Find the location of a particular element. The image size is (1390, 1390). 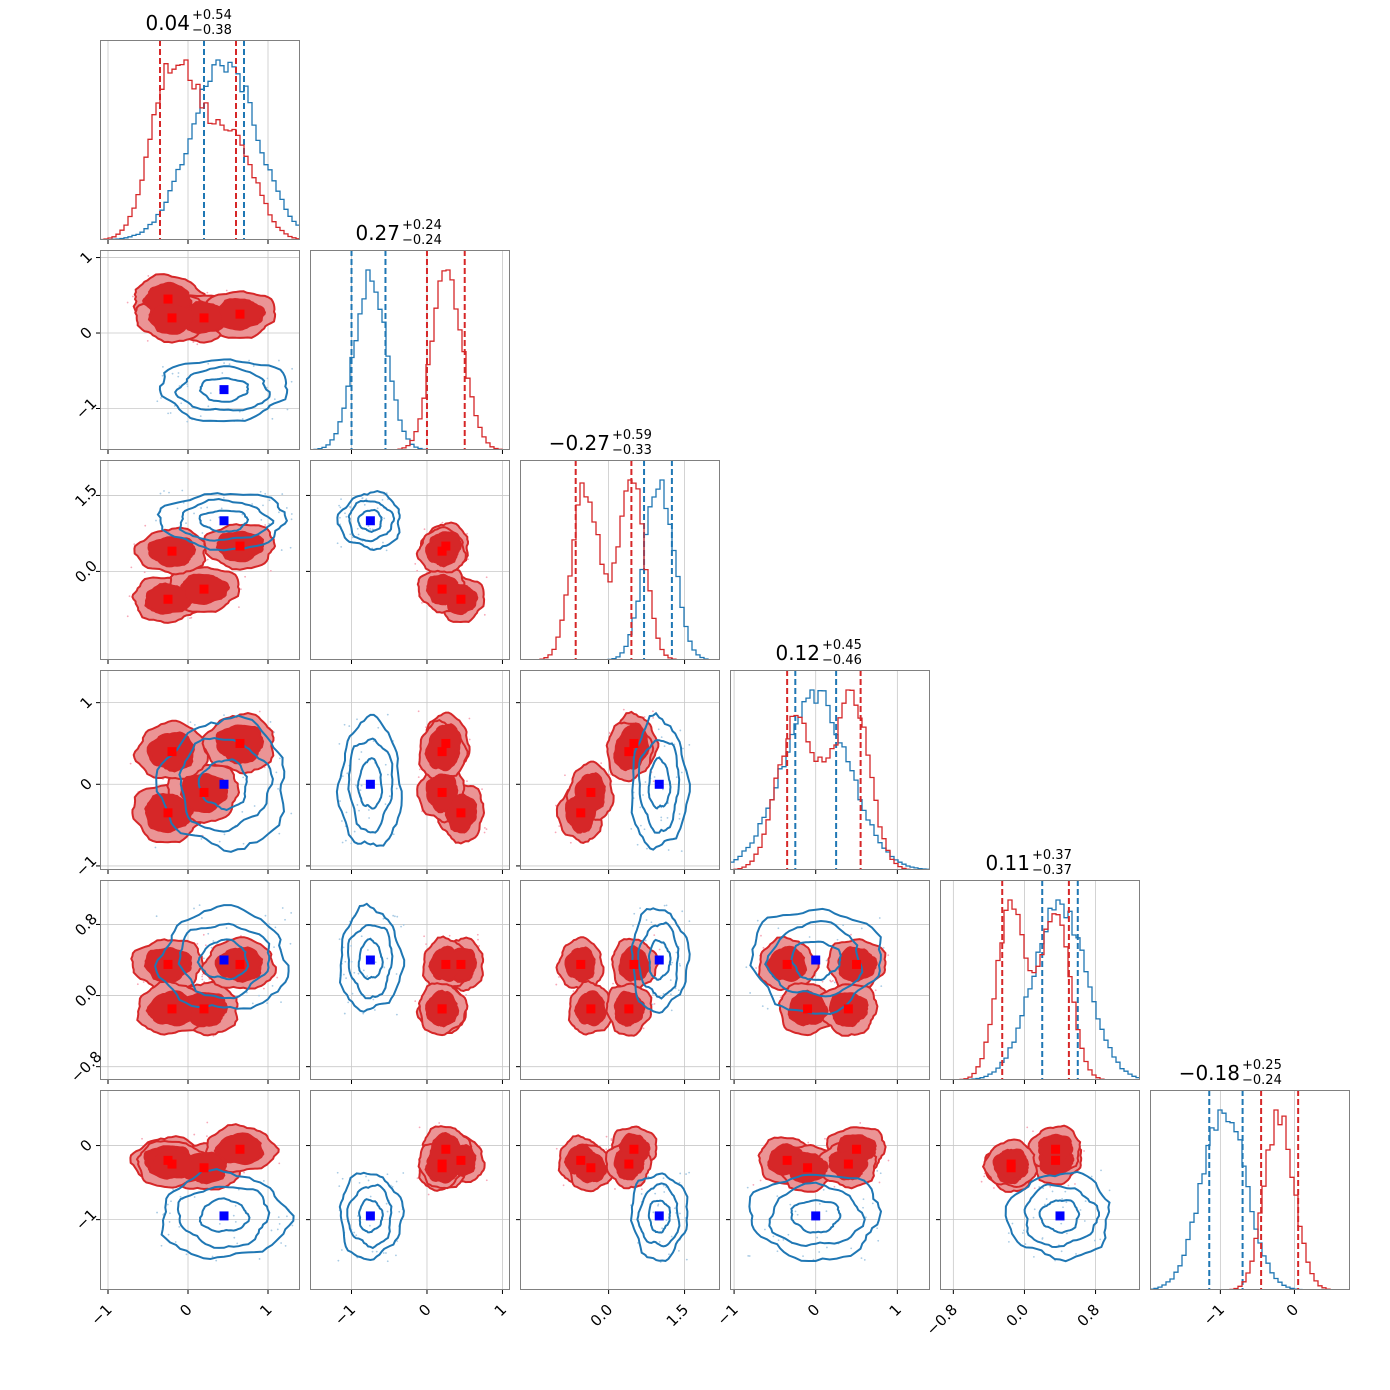

y-tick-label: 0 is located at coordinates (85, 332).